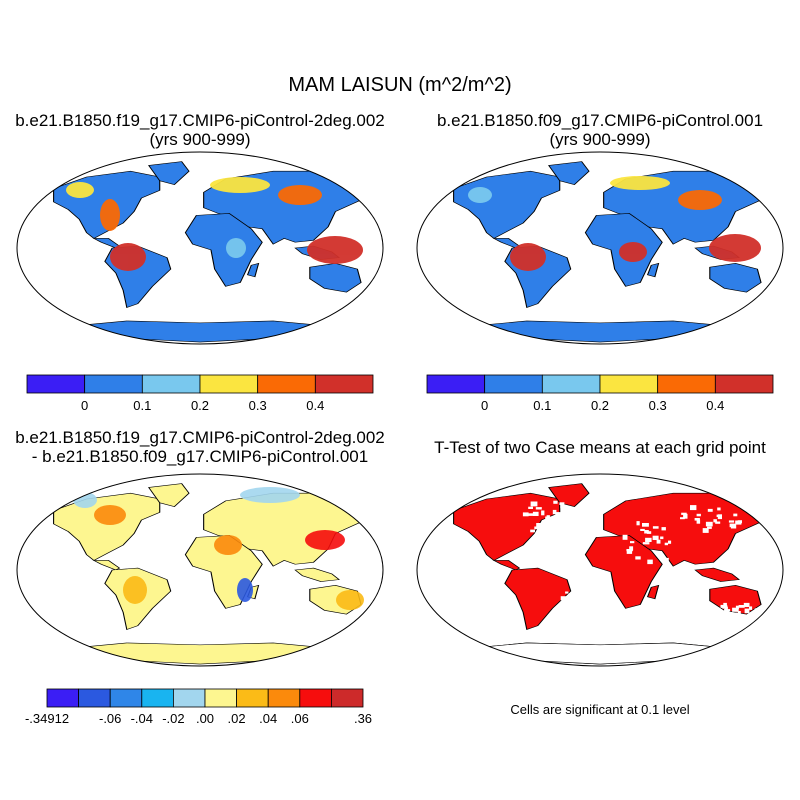  Describe the element at coordinates (600, 709) in the screenshot. I see `significance-note: Cells are significant at 0.1 level` at that location.